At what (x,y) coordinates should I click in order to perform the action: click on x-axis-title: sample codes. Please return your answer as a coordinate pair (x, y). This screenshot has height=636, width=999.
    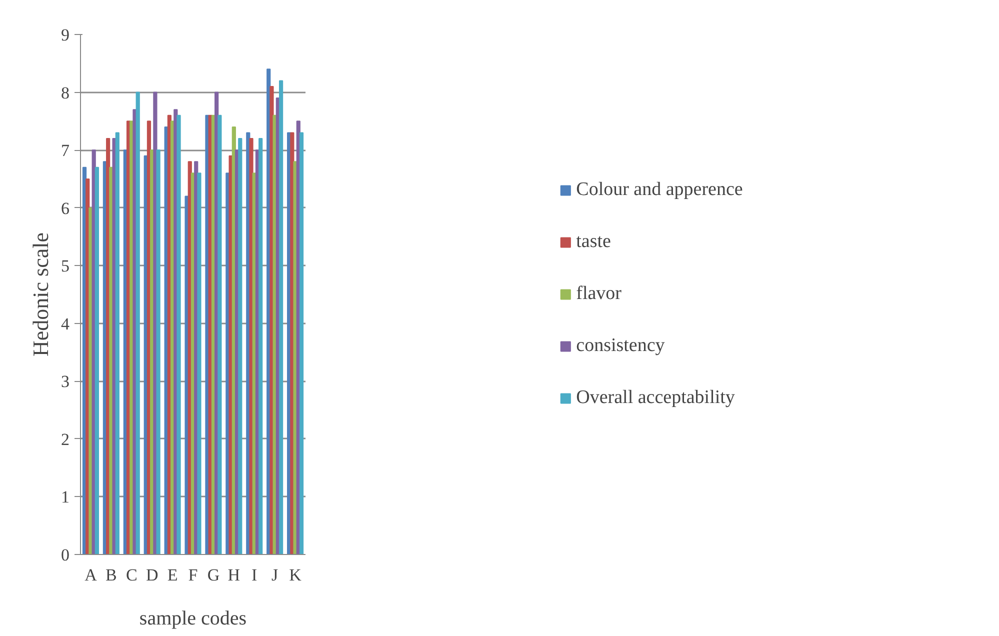
    Looking at the image, I should click on (193, 619).